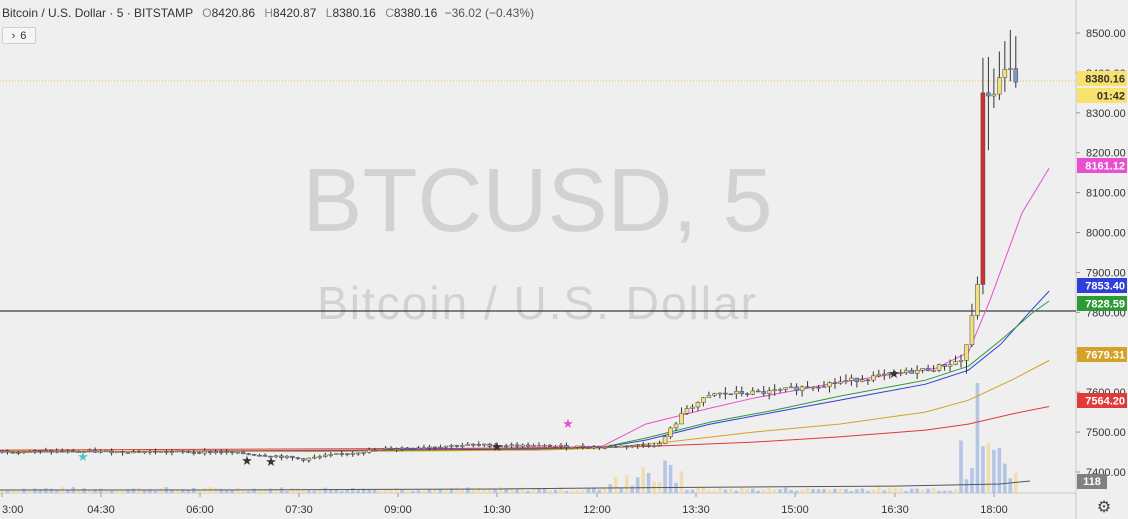  I want to click on price-label: 7679.31, so click(1105, 356).